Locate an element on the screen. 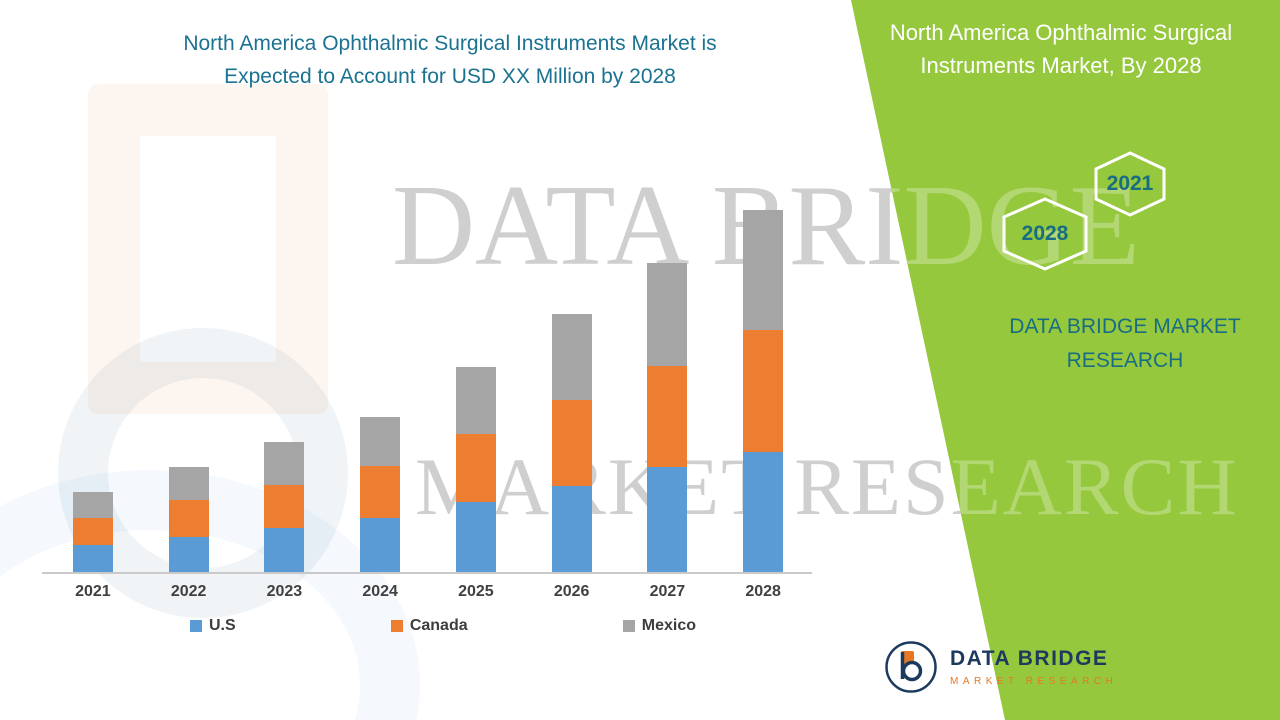 Image resolution: width=1280 pixels, height=720 pixels. bar-segment-u-s-2022 is located at coordinates (188, 555).